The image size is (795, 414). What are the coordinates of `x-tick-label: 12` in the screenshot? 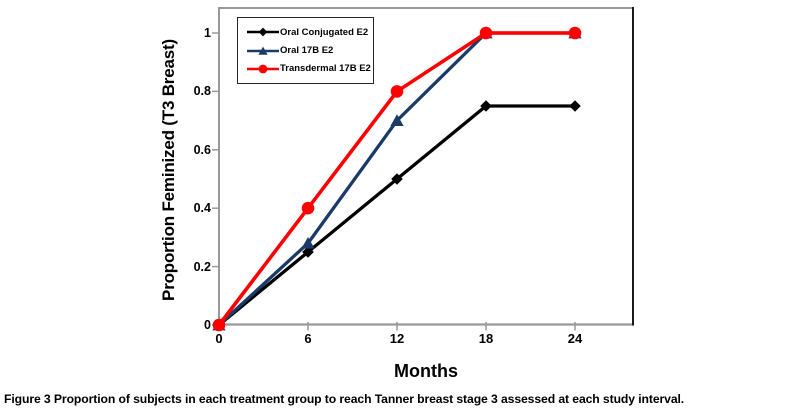 It's located at (397, 338).